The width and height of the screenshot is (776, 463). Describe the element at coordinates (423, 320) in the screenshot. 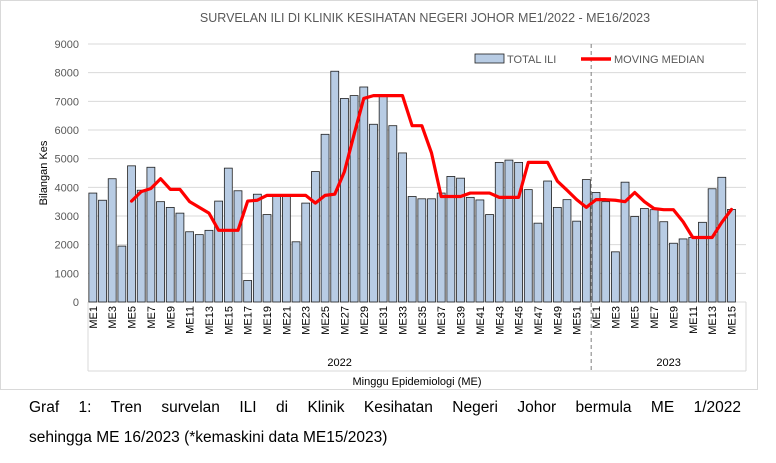

I see `x-tick-label-35: ME35` at that location.